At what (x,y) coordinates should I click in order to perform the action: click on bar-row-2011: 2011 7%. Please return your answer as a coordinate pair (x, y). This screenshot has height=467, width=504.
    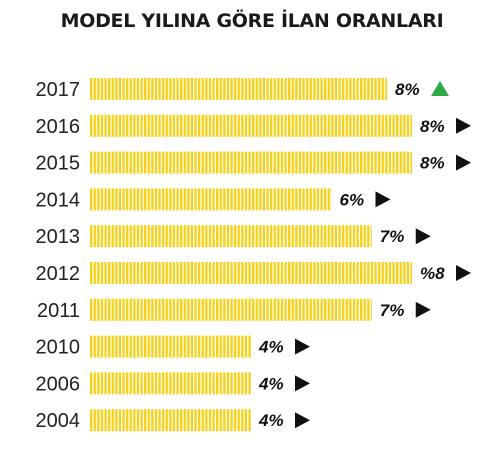
    Looking at the image, I should click on (234, 310).